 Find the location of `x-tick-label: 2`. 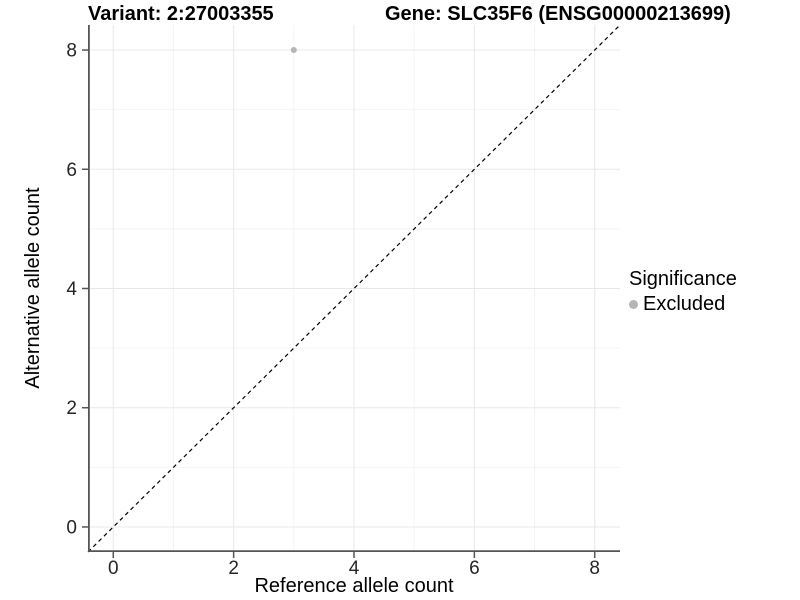

x-tick-label: 2 is located at coordinates (233, 568).